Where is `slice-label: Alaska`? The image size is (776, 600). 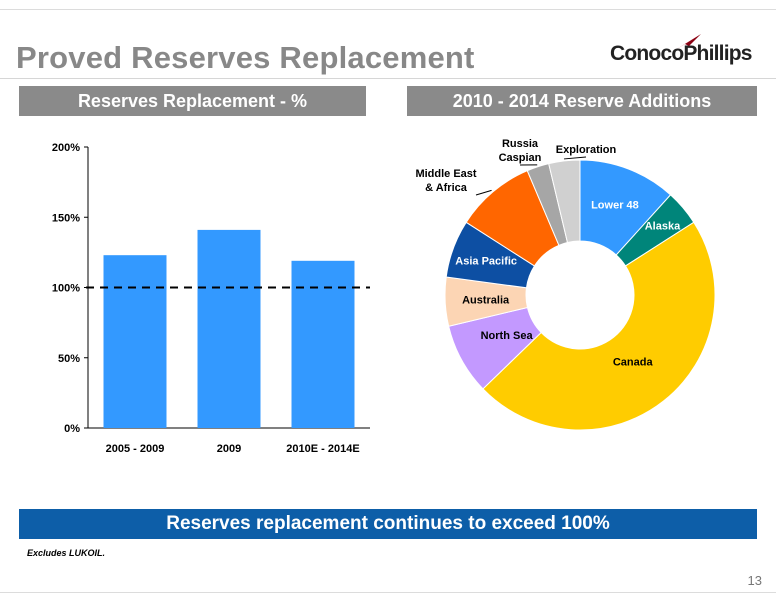 slice-label: Alaska is located at coordinates (663, 226).